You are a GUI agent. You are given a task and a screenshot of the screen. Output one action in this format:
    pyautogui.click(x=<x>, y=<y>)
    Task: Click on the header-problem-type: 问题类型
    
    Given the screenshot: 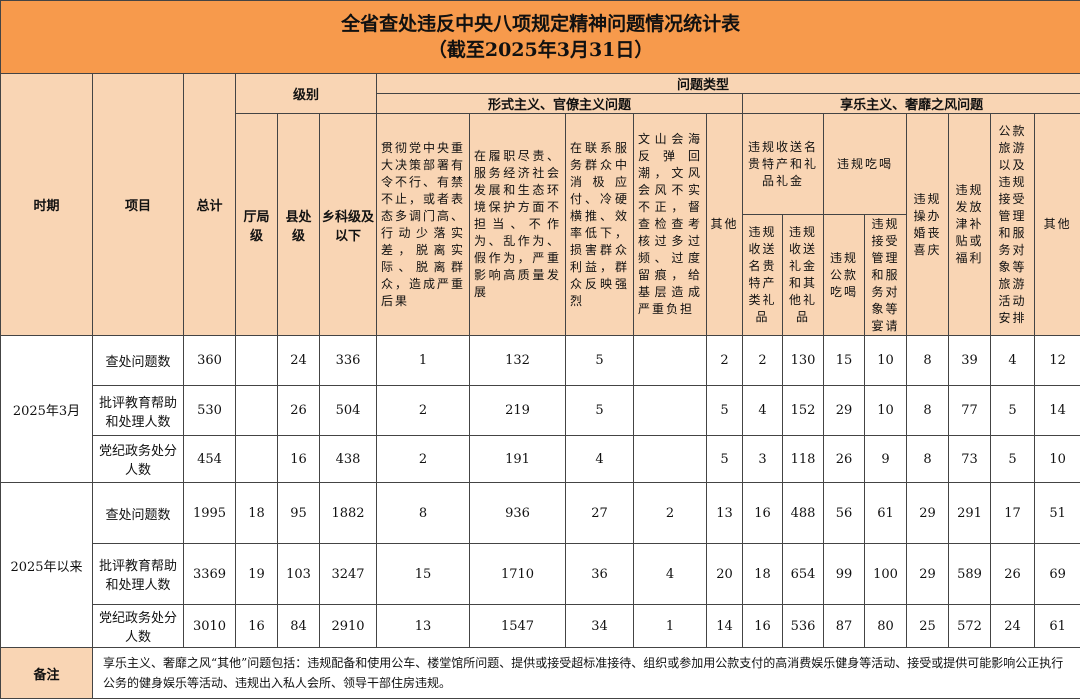 What is the action you would take?
    pyautogui.click(x=728, y=84)
    